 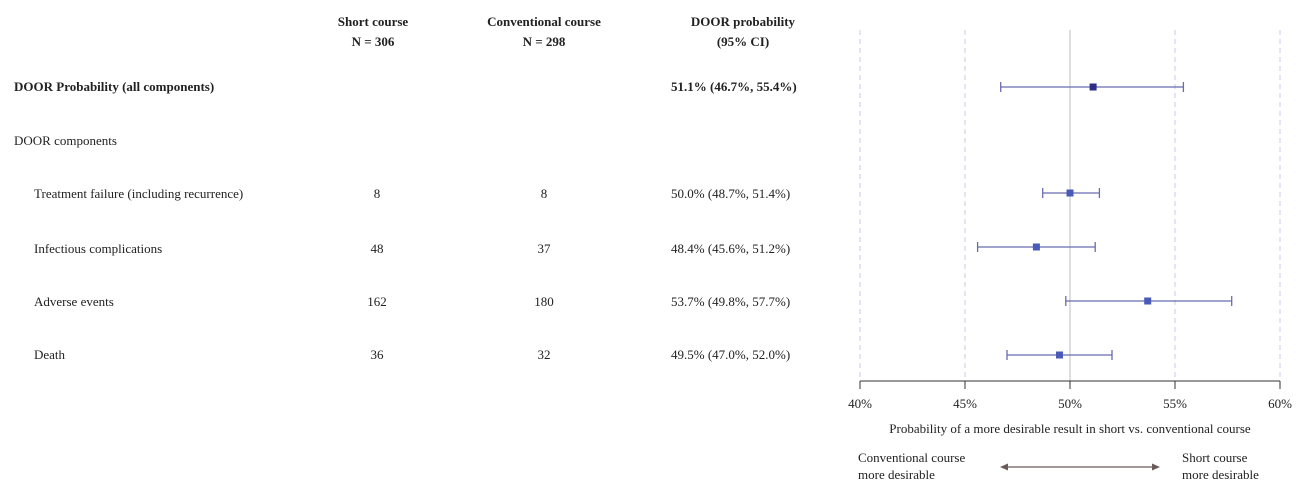 I want to click on x-tick-label: 55%, so click(x=1175, y=403).